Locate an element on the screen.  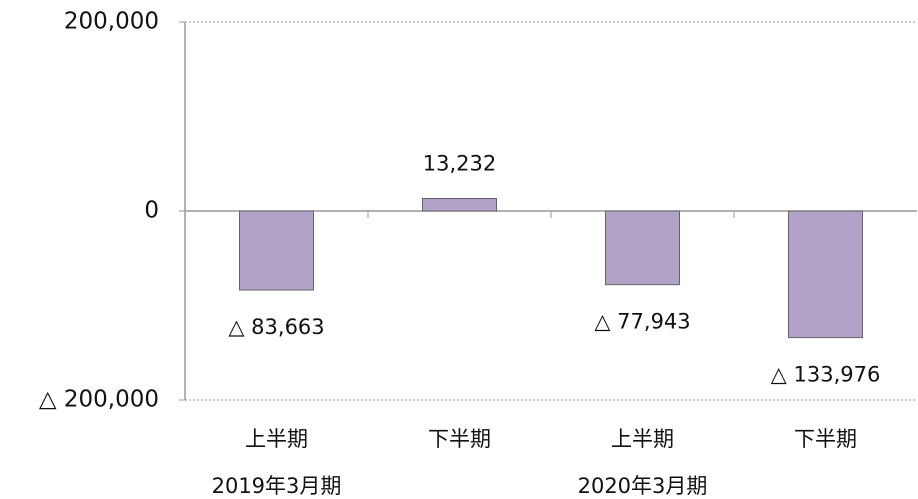
value-label: △ 77,943 is located at coordinates (642, 322).